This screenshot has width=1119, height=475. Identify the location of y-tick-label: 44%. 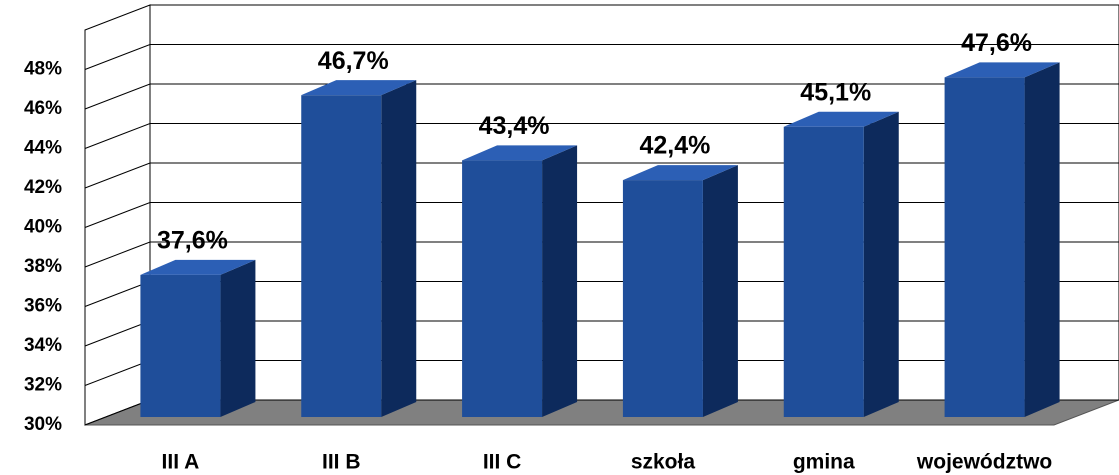
(43, 148).